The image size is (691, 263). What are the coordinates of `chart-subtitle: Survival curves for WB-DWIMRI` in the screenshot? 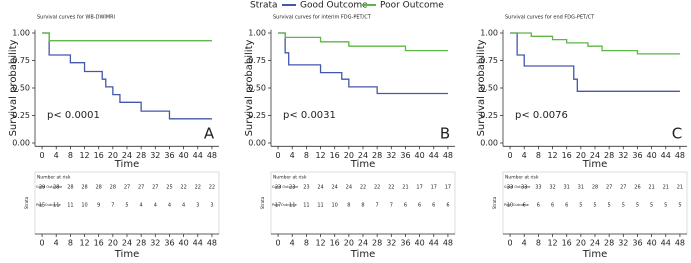 It's located at (76, 18).